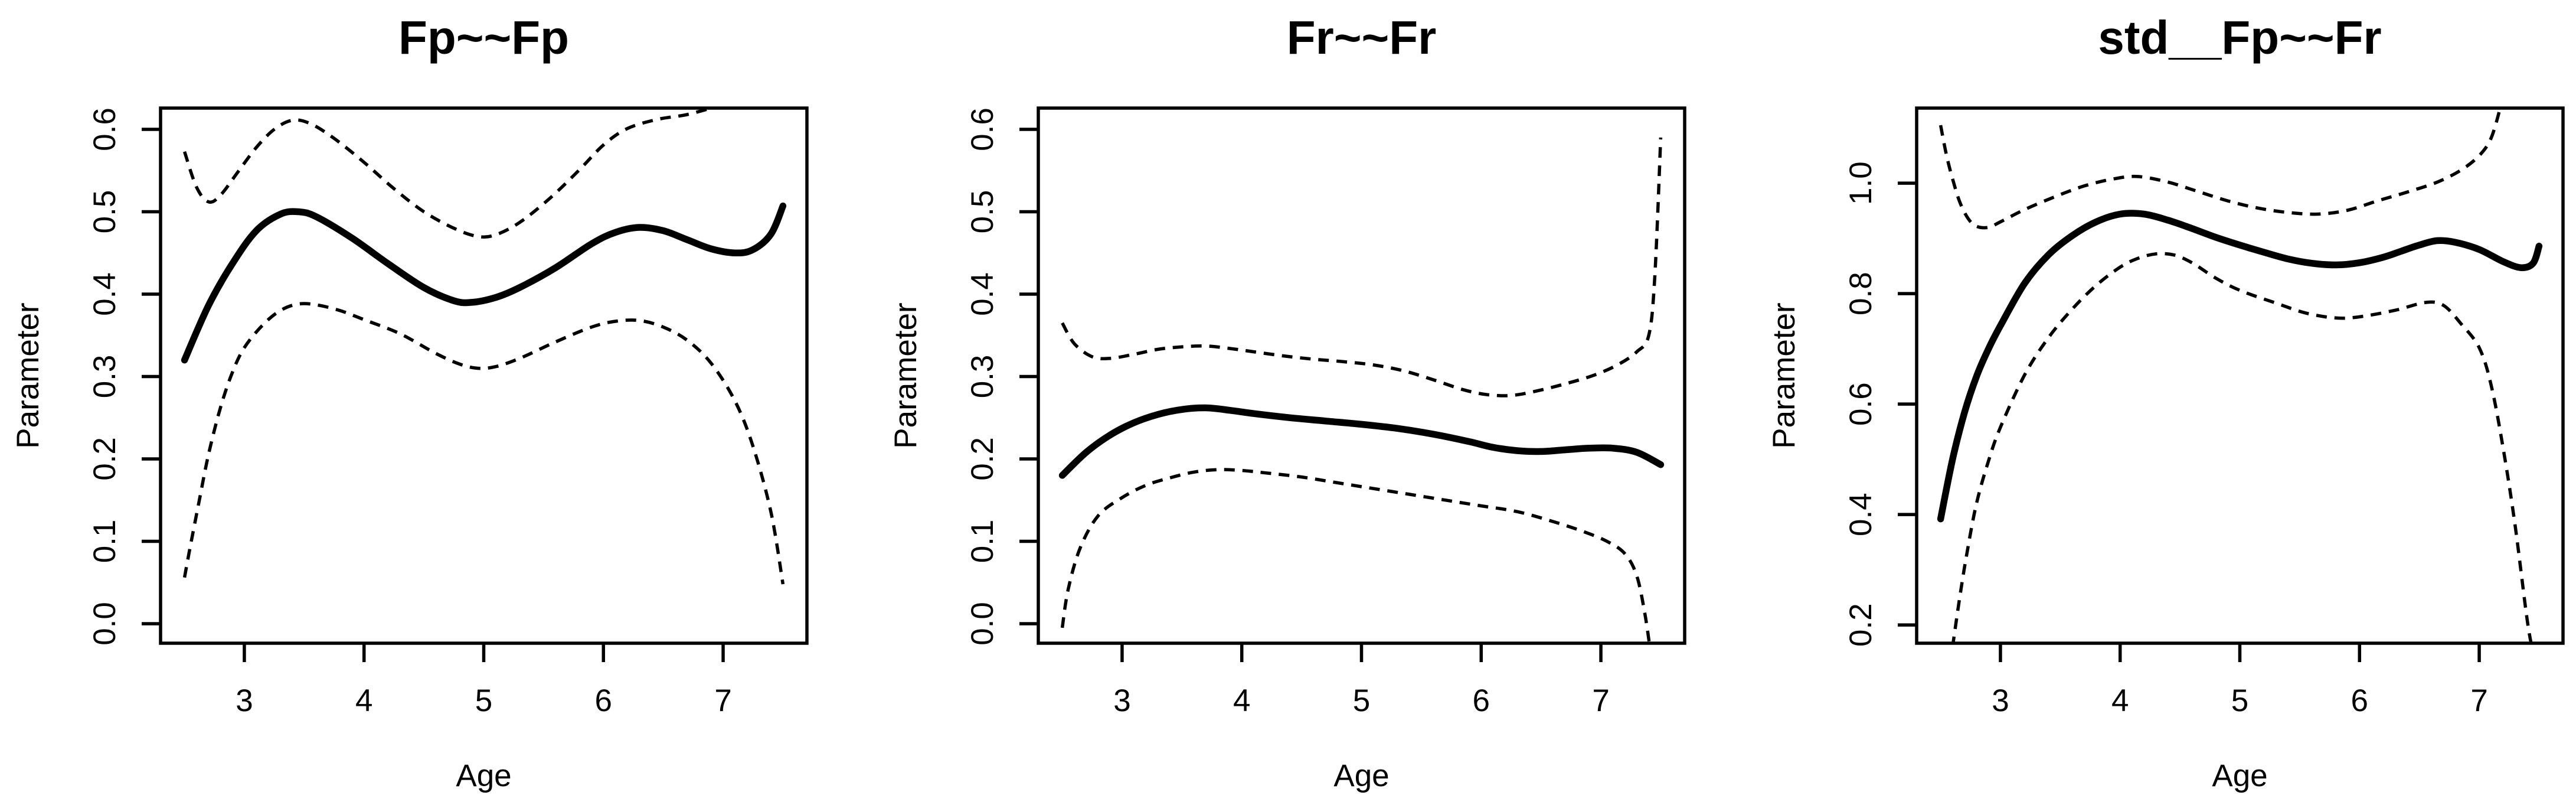  Describe the element at coordinates (484, 775) in the screenshot. I see `panel-1-x-axis-label: Age` at that location.